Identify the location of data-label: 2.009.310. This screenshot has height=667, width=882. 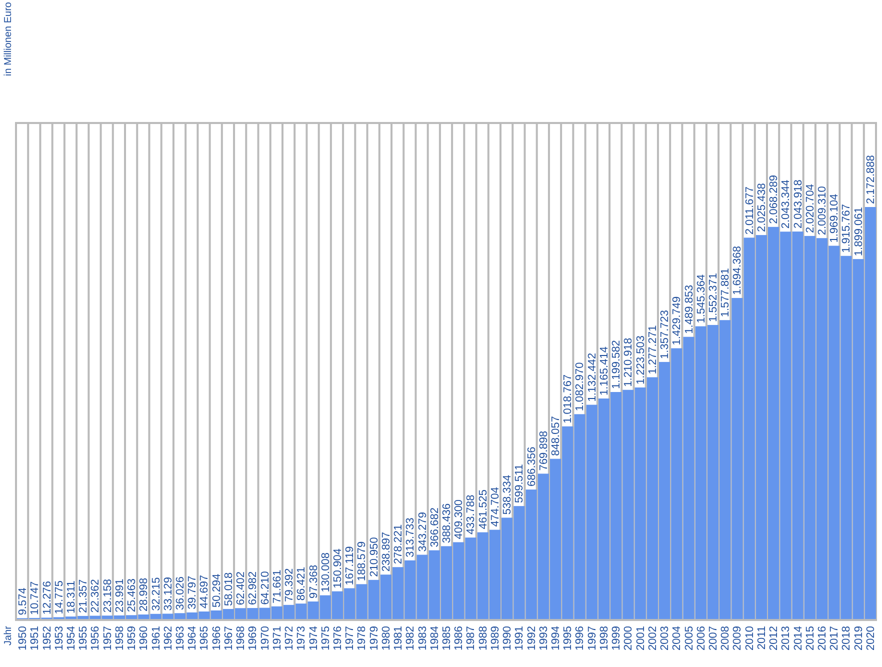
(822, 211).